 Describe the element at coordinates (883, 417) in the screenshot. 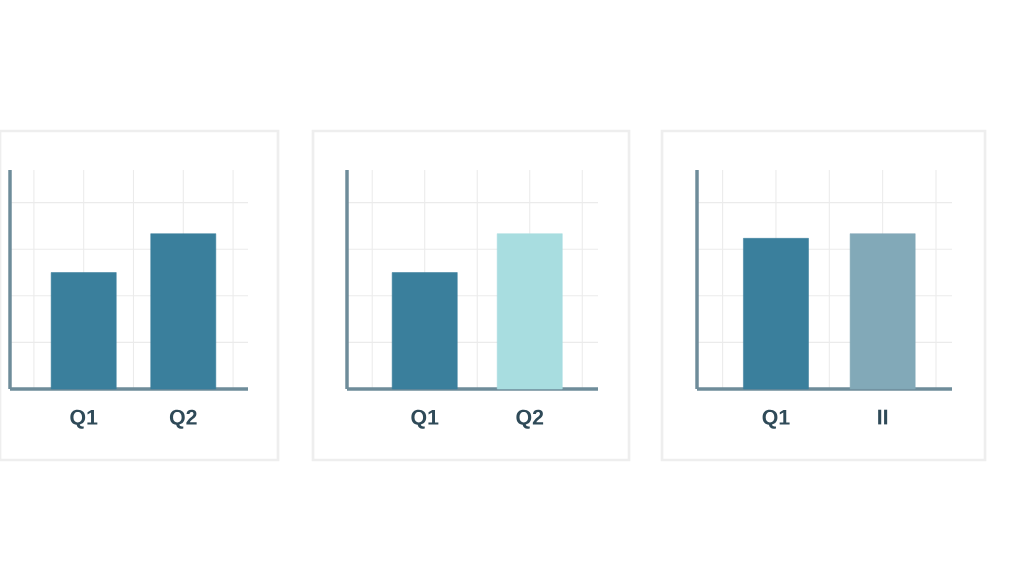

I see `x-tick-label: II` at that location.